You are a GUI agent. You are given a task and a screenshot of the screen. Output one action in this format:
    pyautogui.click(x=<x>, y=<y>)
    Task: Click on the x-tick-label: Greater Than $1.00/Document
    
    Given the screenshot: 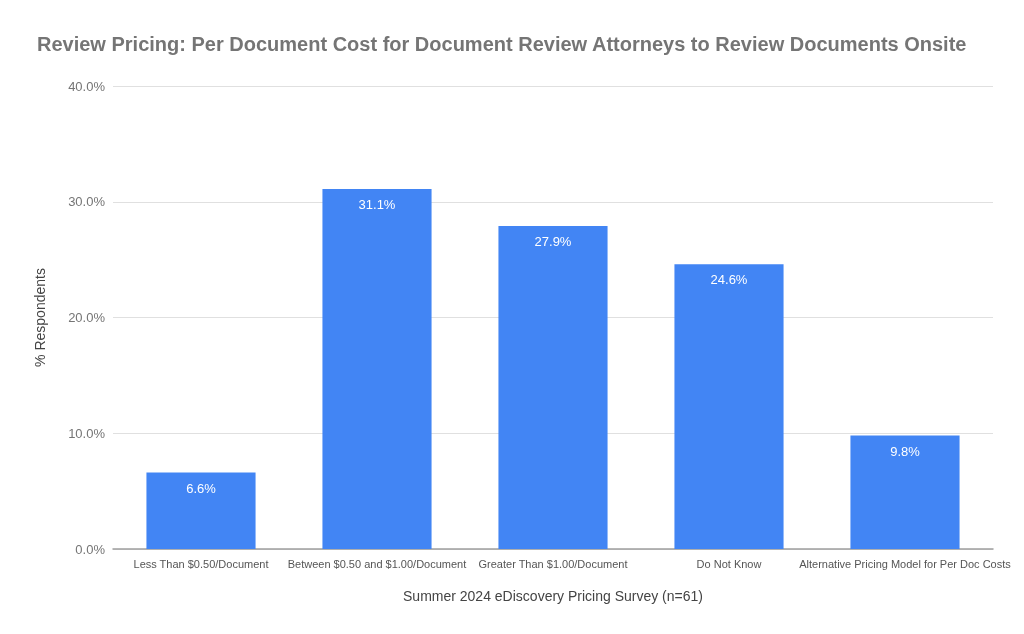 What is the action you would take?
    pyautogui.click(x=553, y=563)
    